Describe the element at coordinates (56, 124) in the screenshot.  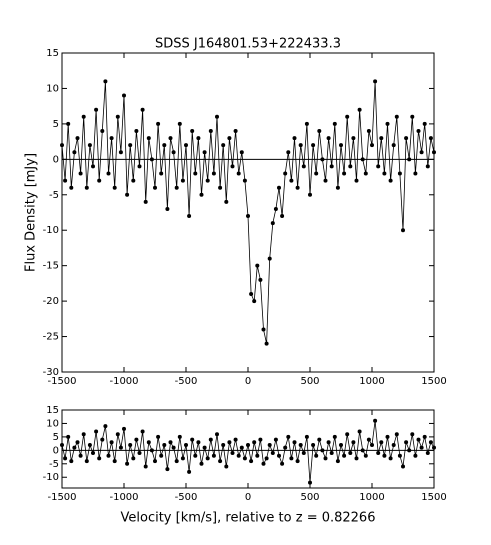
I see `y-tick-label: 5` at that location.